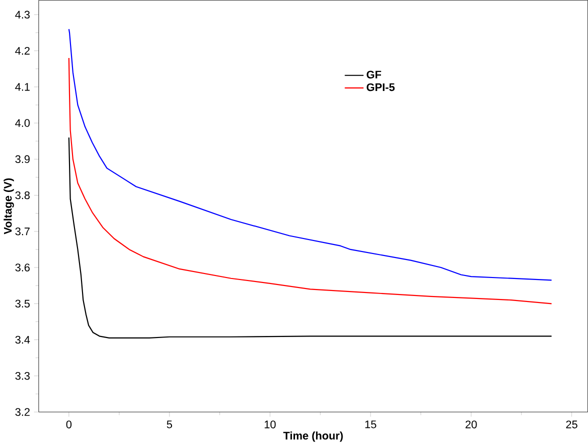 This screenshot has width=588, height=445. I want to click on x-tick-label: 0, so click(69, 424).